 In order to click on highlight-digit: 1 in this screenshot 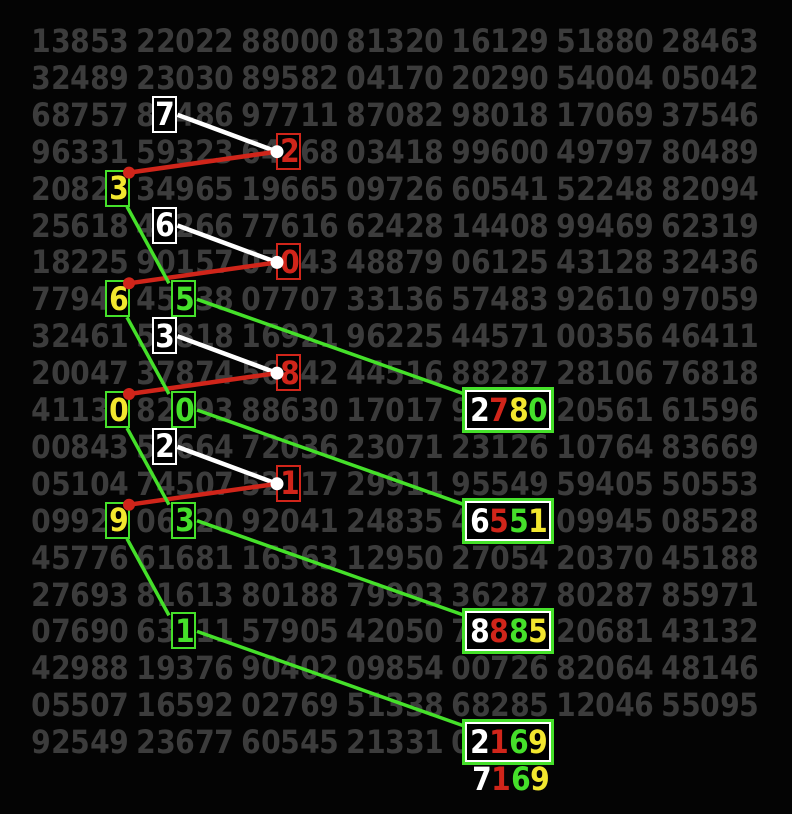, I will do `click(289, 483)`.